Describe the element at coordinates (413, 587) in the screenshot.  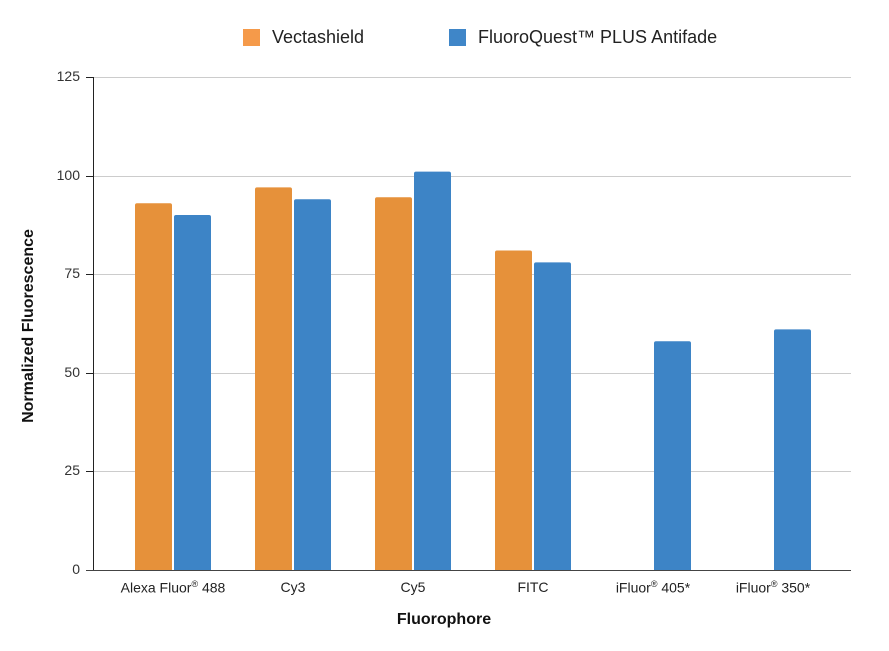
I see `x-tick-label: Cy5` at that location.